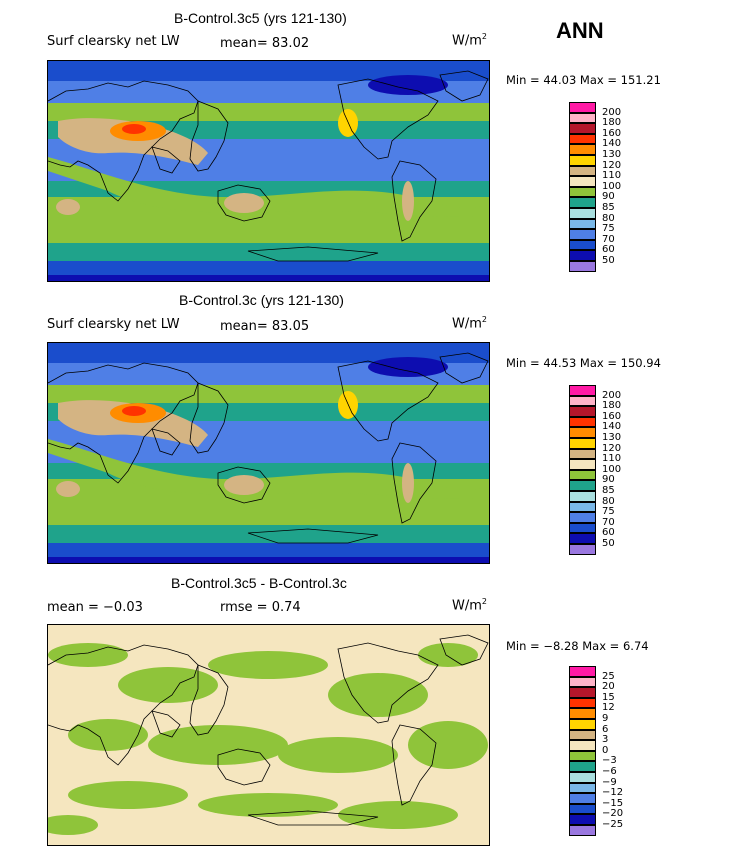 The height and width of the screenshot is (852, 733). What do you see at coordinates (613, 793) in the screenshot?
I see `colorbar-level-label: −12` at bounding box center [613, 793].